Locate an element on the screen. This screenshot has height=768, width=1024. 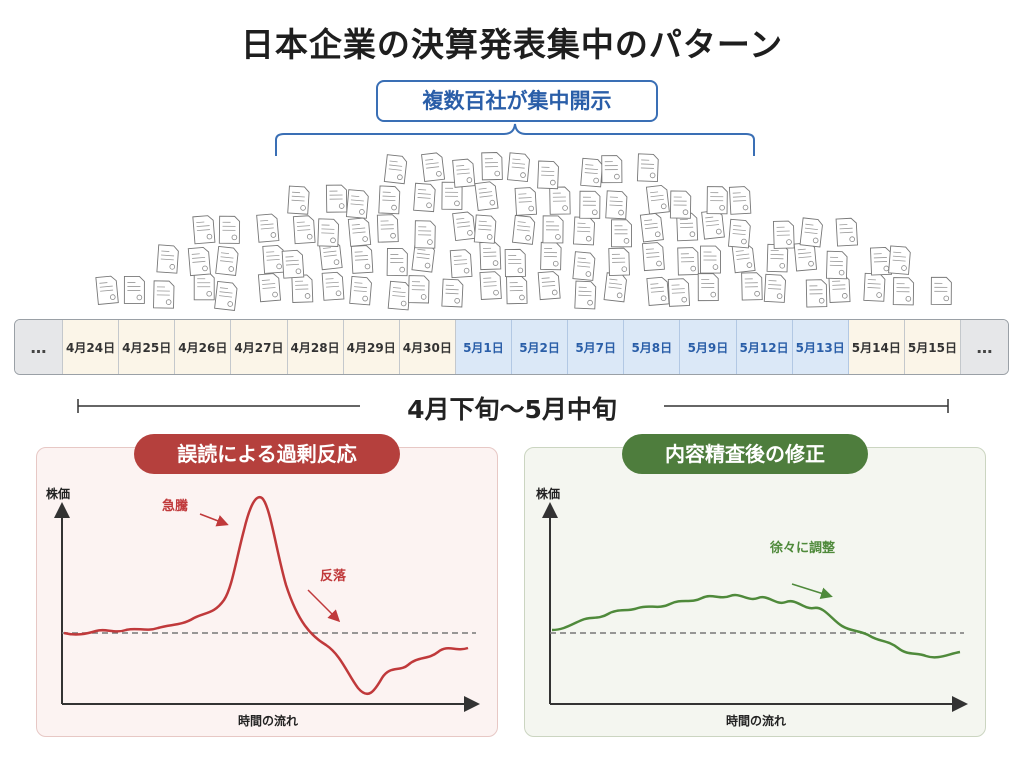
timeline-date-cell: 5月15日 is located at coordinates (932, 347).